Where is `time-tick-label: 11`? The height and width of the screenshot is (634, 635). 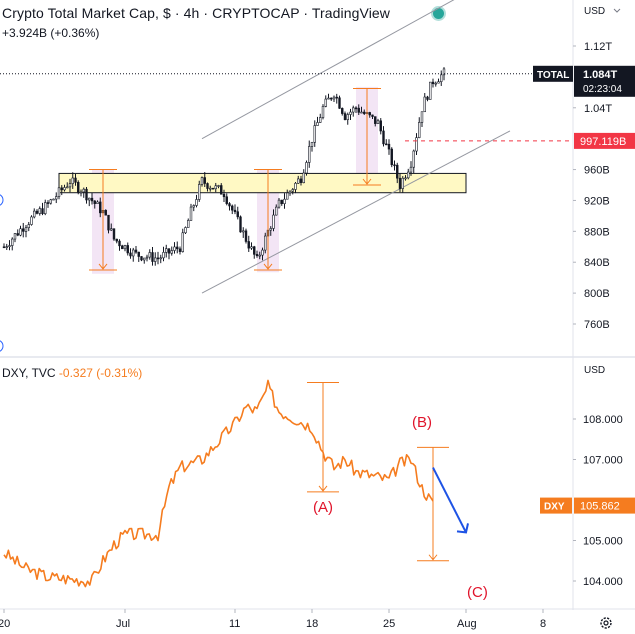
time-tick-label: 11 is located at coordinates (234, 624).